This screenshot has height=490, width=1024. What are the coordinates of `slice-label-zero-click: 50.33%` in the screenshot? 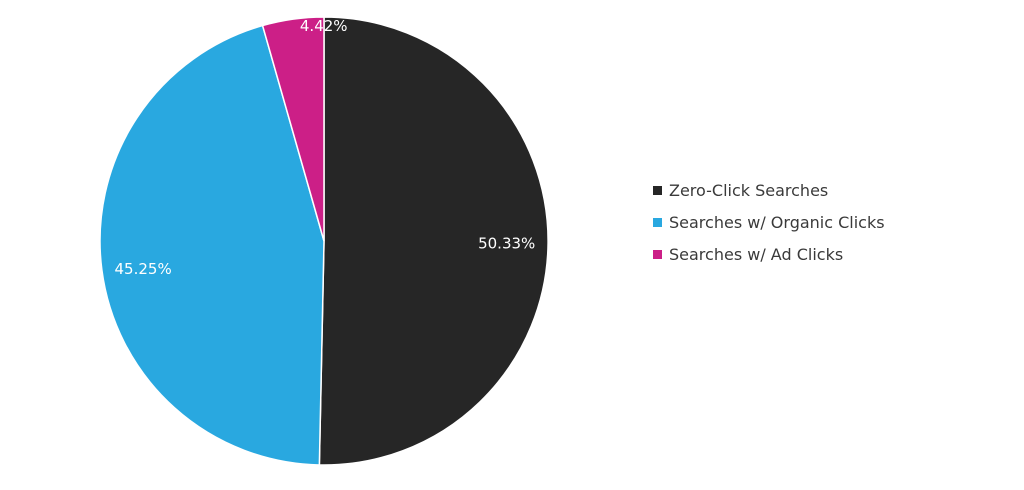 It's located at (506, 243).